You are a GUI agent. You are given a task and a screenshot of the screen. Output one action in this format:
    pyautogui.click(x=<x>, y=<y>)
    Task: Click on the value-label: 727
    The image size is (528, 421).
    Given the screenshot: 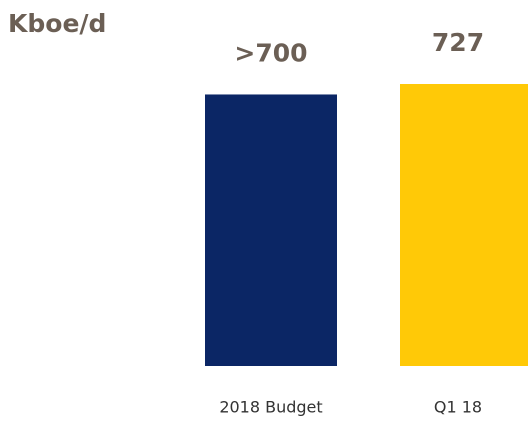 What is the action you would take?
    pyautogui.click(x=458, y=42)
    